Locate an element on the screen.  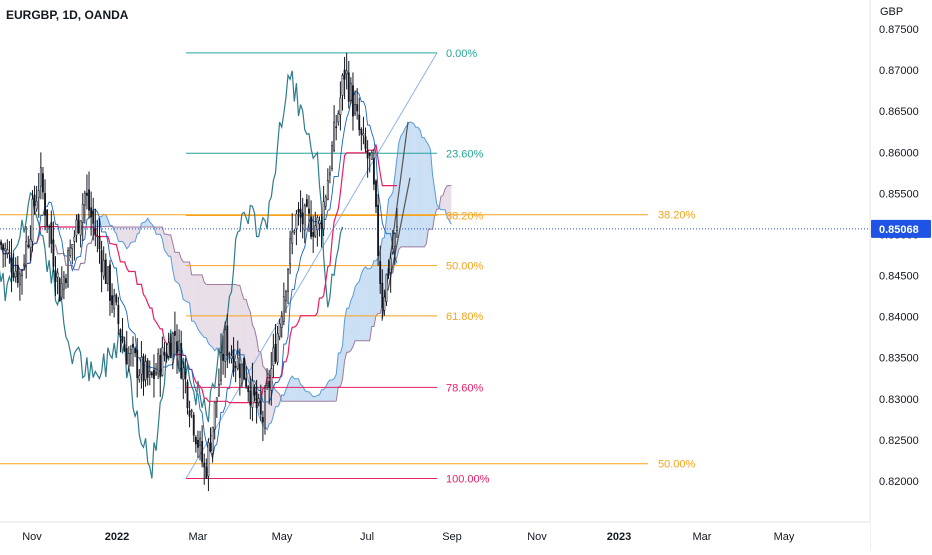
y-tick-label: 0.85500 is located at coordinates (899, 194).